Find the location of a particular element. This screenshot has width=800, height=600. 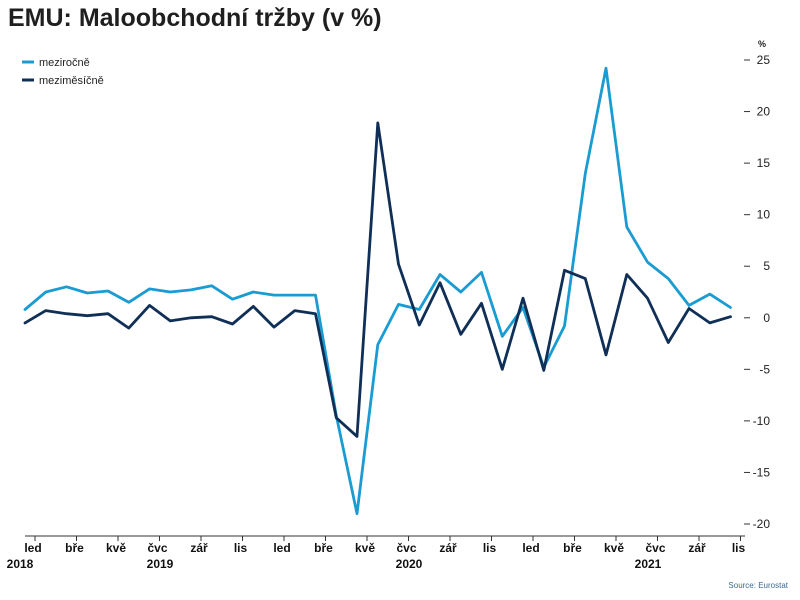

legend-label: meziročně is located at coordinates (64, 63).